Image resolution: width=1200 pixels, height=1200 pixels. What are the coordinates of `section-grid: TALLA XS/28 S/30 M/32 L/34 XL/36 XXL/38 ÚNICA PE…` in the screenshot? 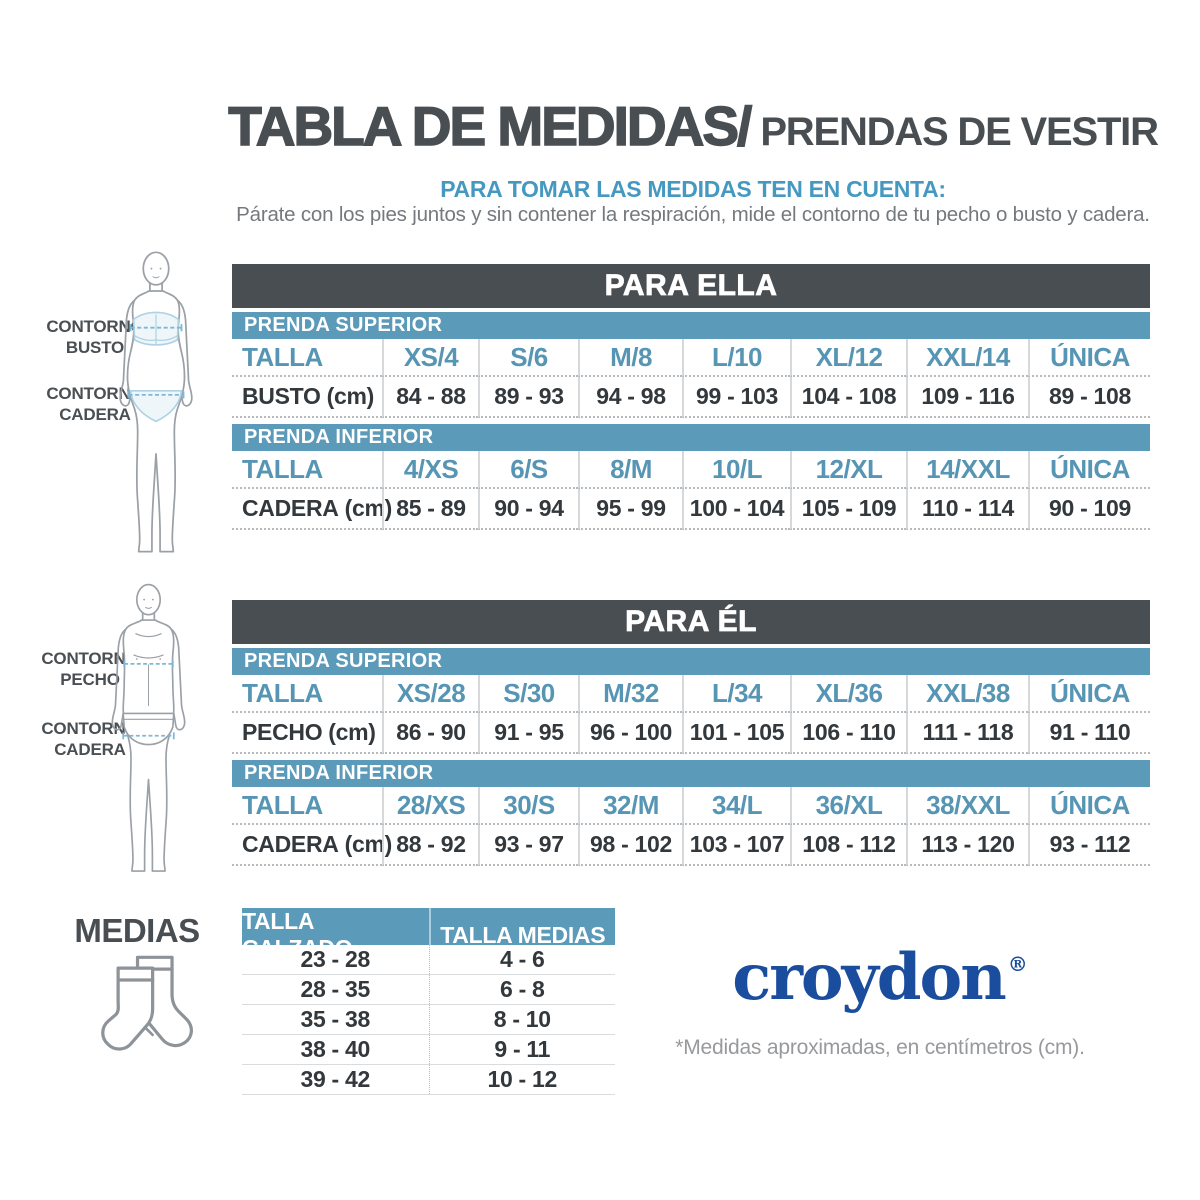 It's located at (691, 714).